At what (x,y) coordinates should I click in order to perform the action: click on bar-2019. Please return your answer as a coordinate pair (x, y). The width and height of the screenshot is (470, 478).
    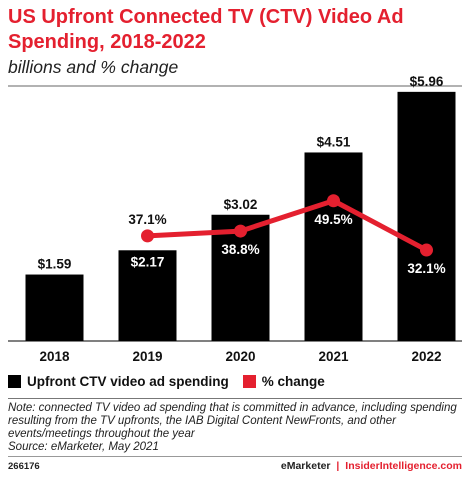
    Looking at the image, I should click on (147, 295).